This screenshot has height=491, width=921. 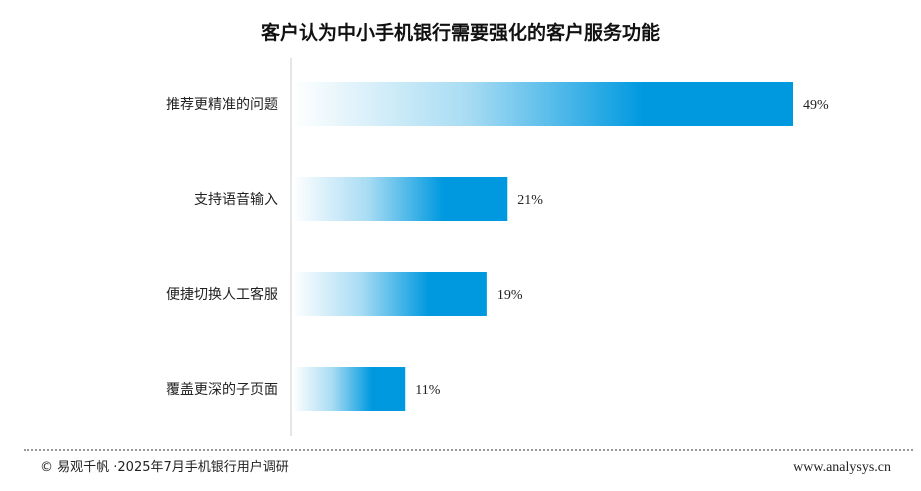 What do you see at coordinates (222, 294) in the screenshot?
I see `category-label: 便捷切换人工客服` at bounding box center [222, 294].